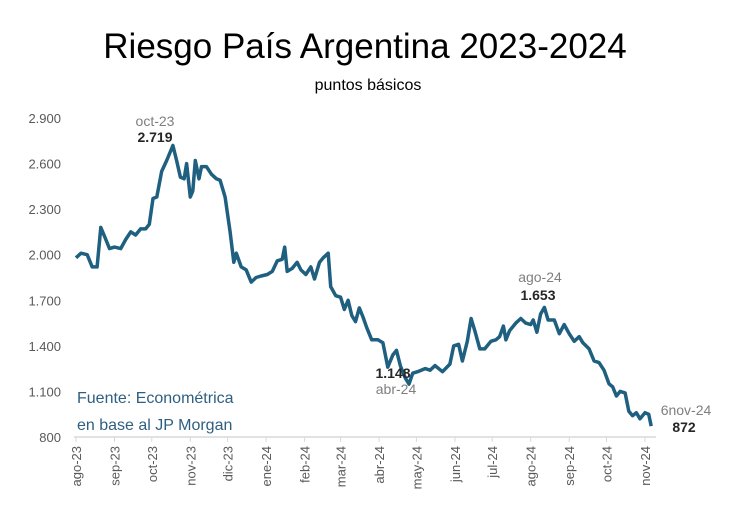 The height and width of the screenshot is (523, 730). I want to click on chart-subtitle: puntos básicos, so click(368, 85).